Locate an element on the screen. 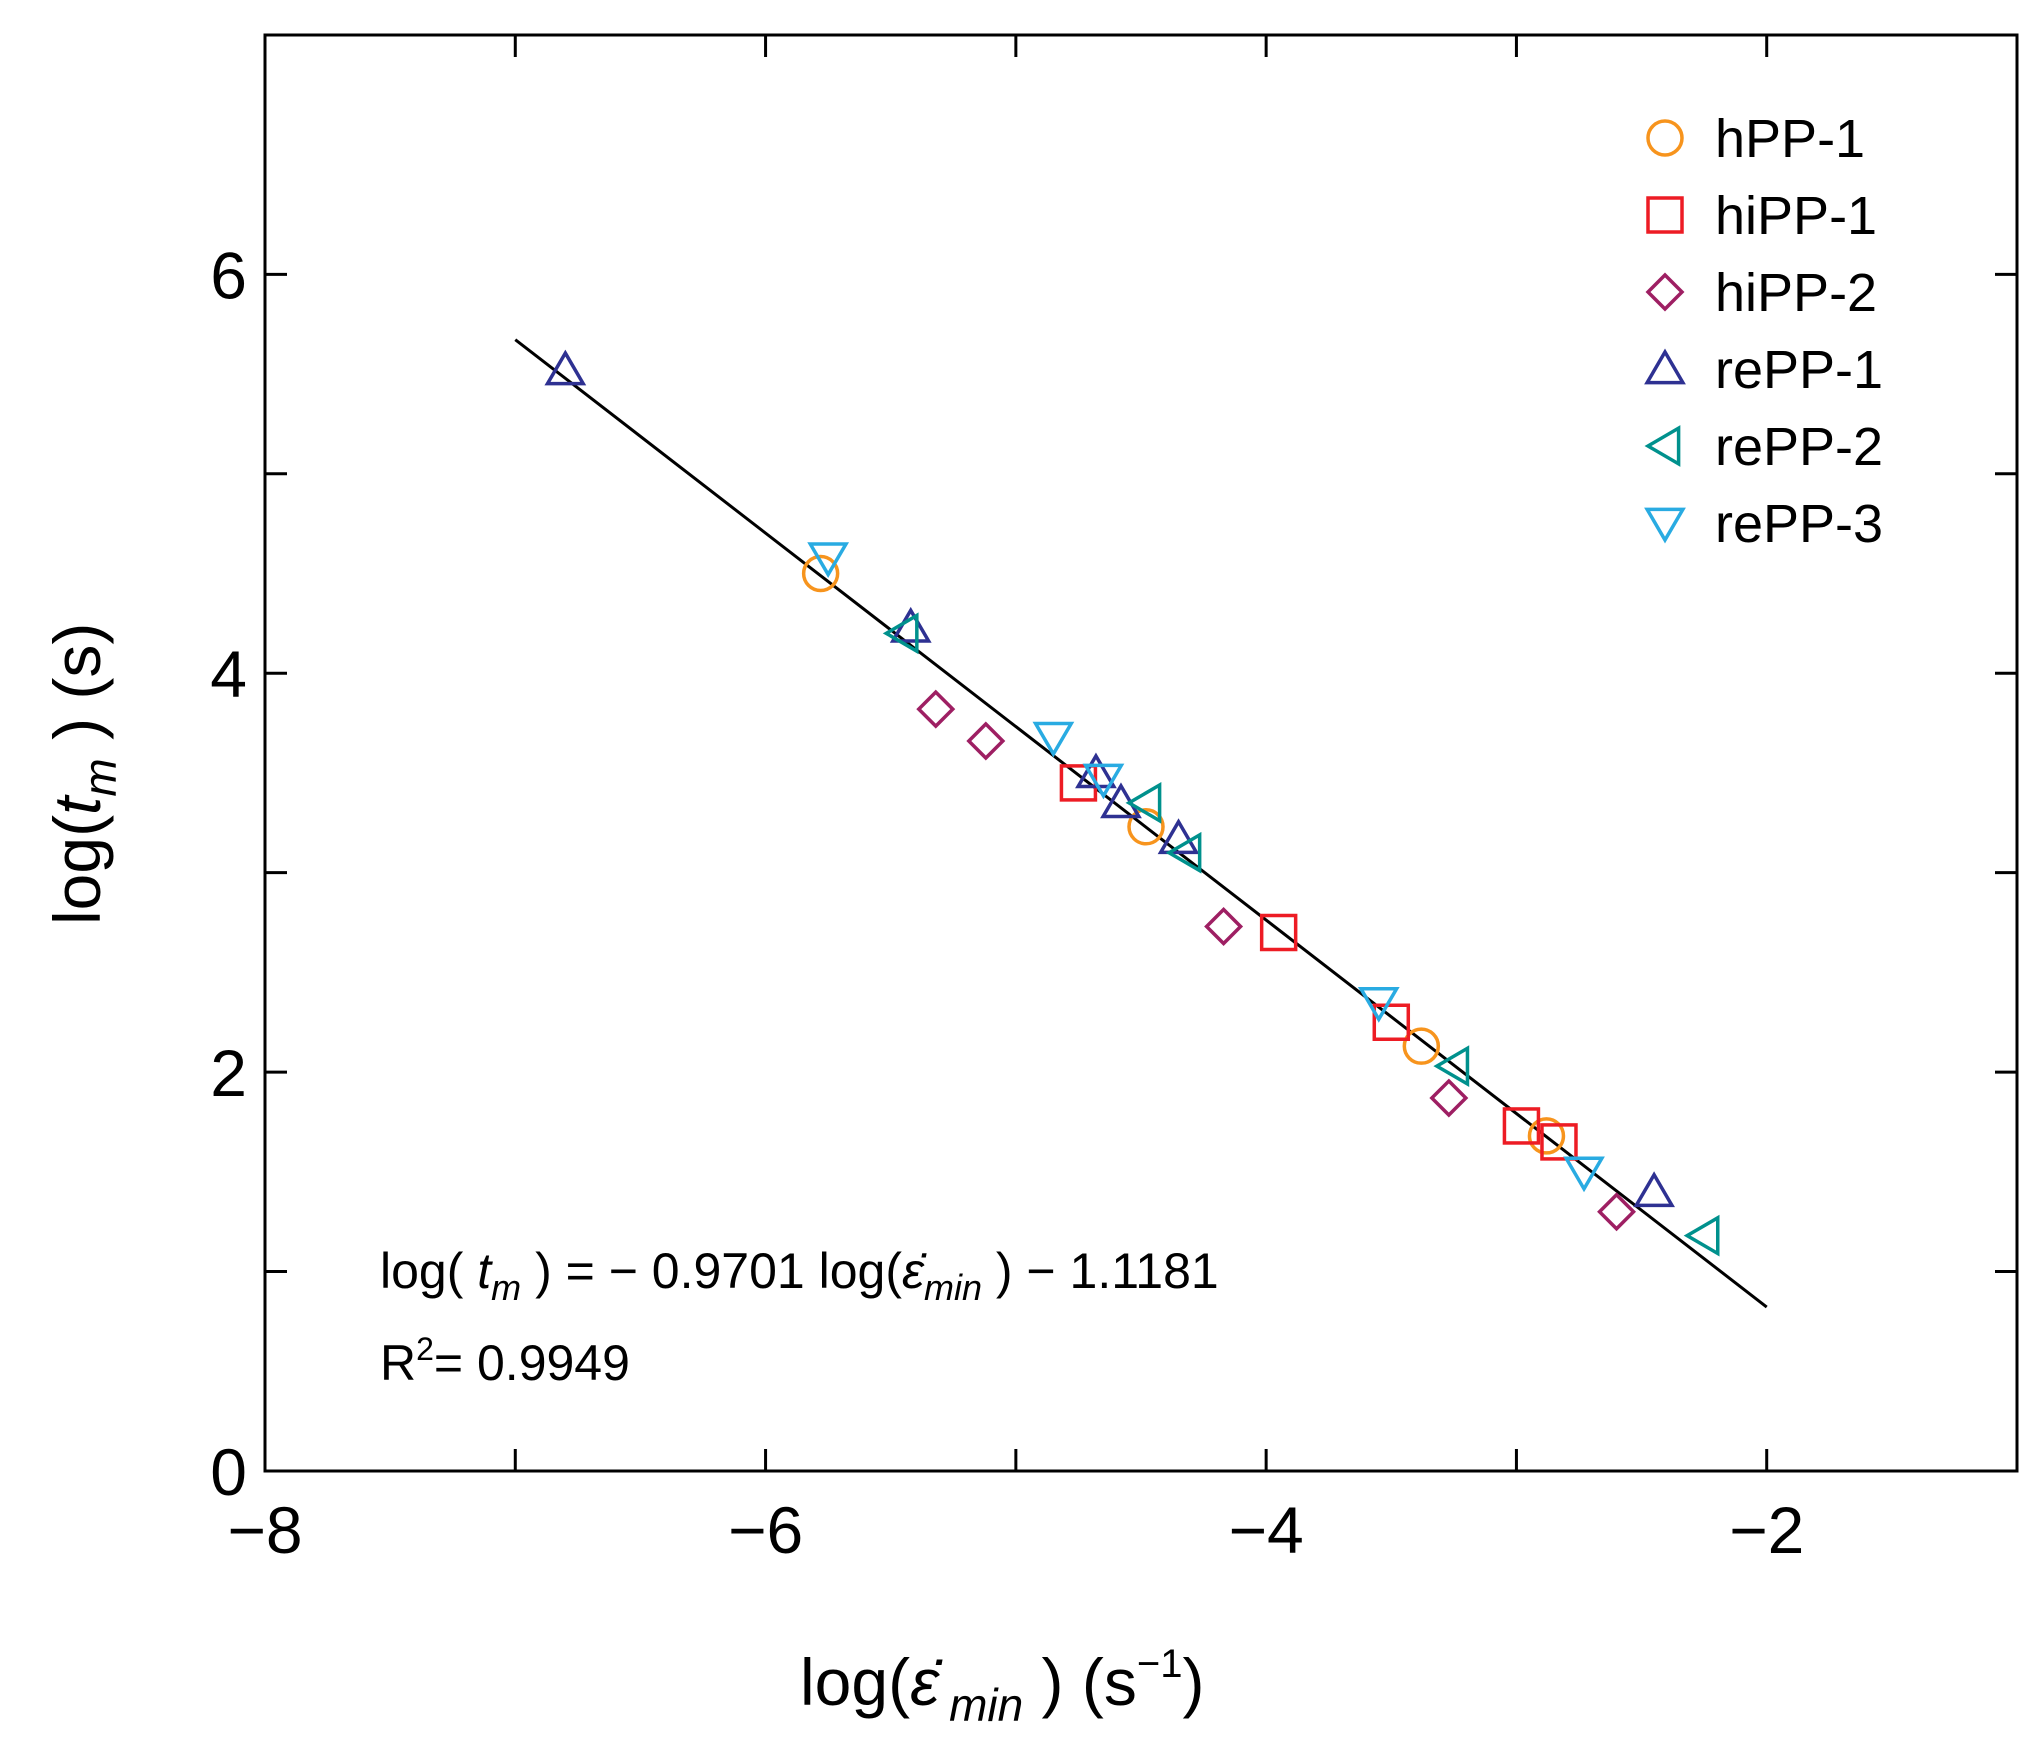 The width and height of the screenshot is (2044, 1757). legend-item: rePP-1 is located at coordinates (1763, 370).